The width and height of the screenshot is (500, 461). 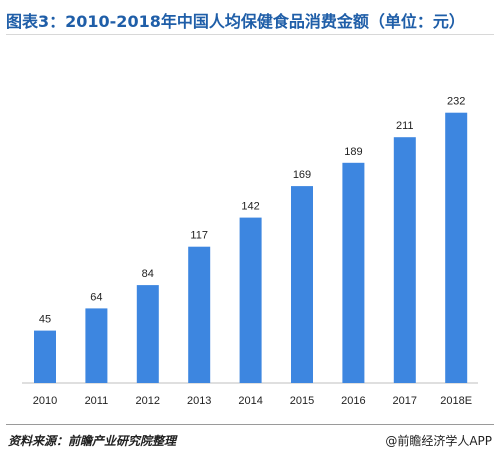 What do you see at coordinates (250, 401) in the screenshot?
I see `x-tick-label-2014: 2014` at bounding box center [250, 401].